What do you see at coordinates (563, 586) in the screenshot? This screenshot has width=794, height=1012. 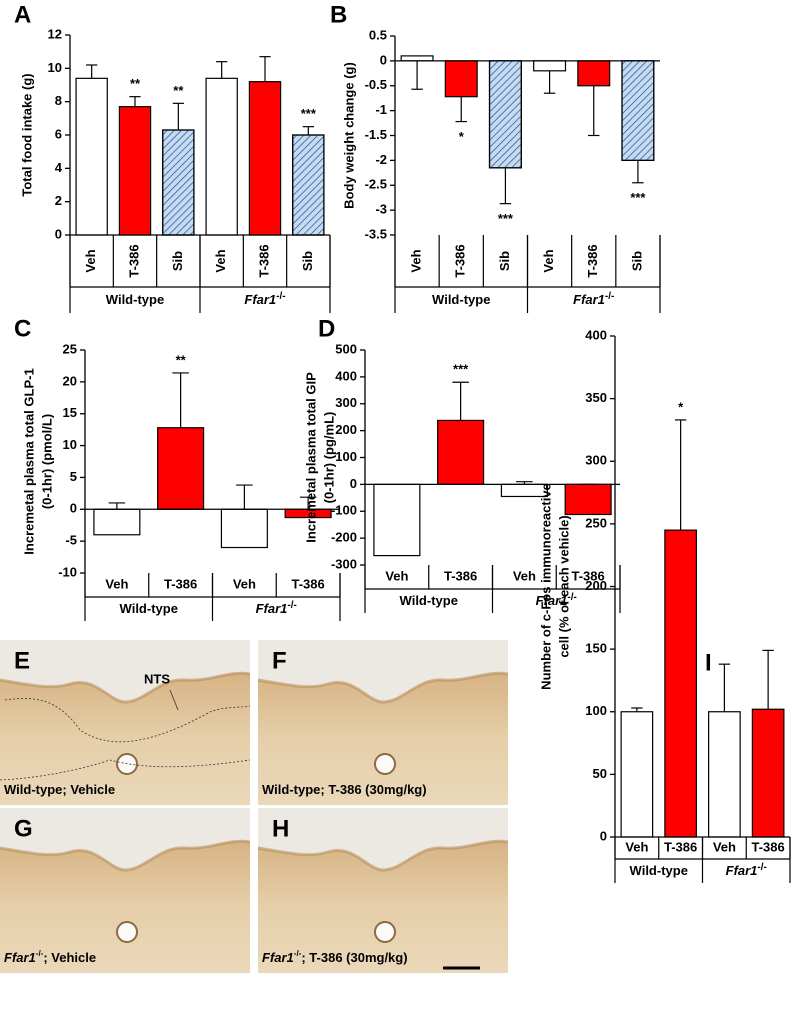 I see `y-axis-label: cell (% of each vehicle)` at bounding box center [563, 586].